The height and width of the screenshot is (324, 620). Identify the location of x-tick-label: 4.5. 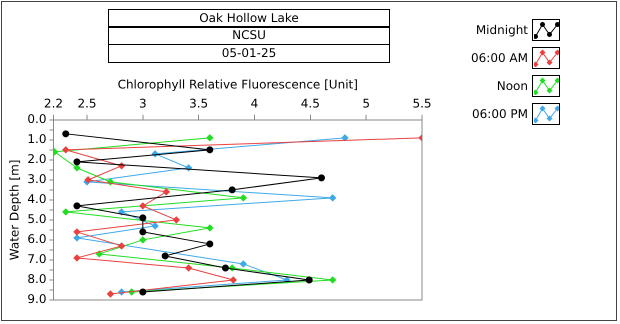
(310, 103).